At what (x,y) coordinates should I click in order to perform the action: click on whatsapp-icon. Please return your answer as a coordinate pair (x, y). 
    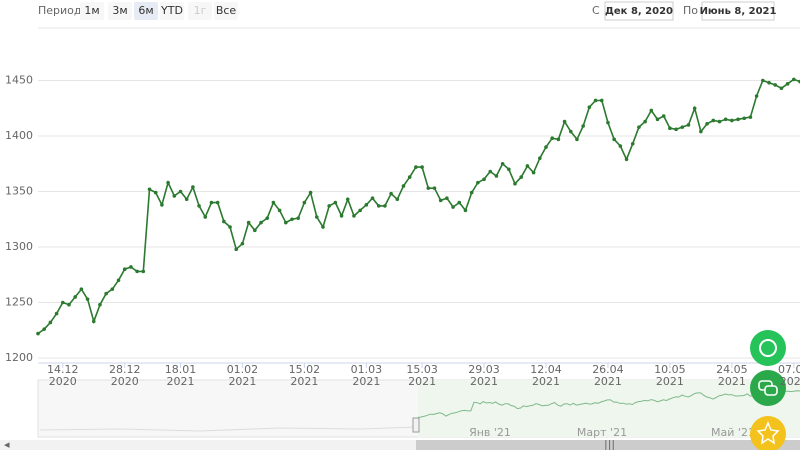
    Looking at the image, I should click on (768, 348).